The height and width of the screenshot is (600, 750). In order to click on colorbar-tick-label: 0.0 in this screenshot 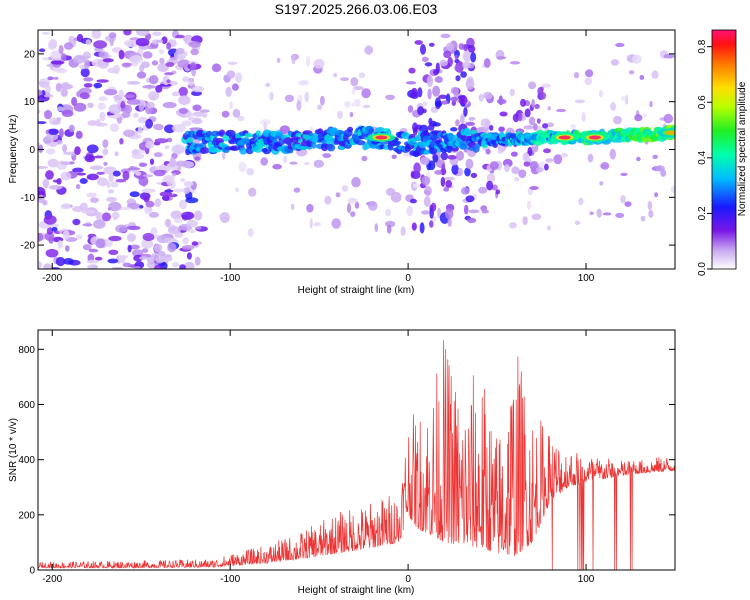, I will do `click(702, 269)`.